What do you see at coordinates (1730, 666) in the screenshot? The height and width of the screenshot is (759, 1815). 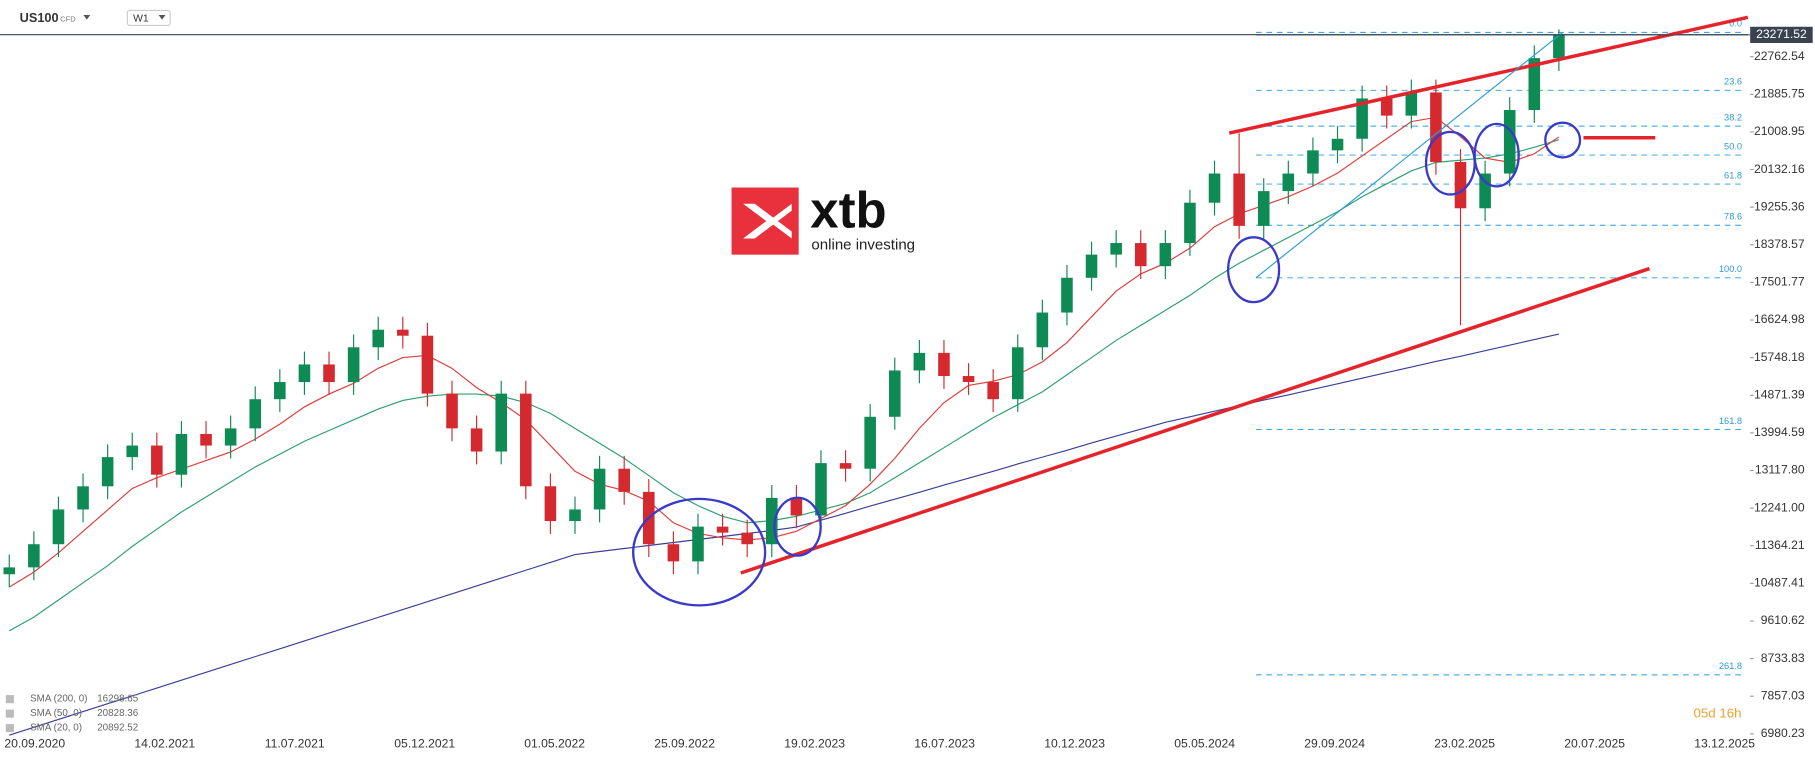 I see `fib-label: 261.8` at bounding box center [1730, 666].